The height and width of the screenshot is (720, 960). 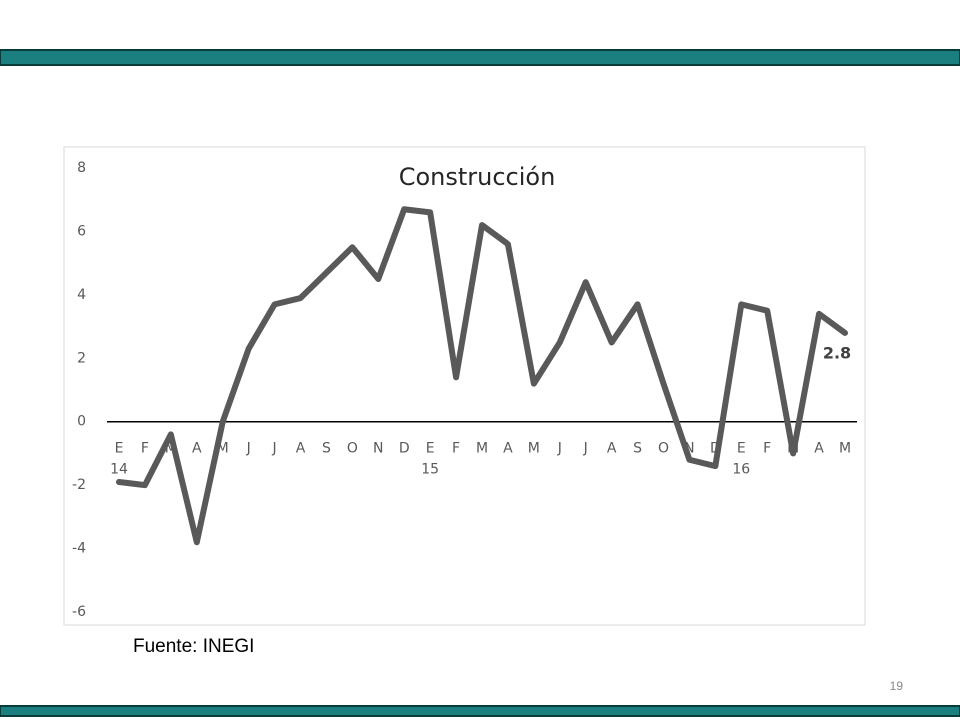 What do you see at coordinates (119, 470) in the screenshot?
I see `x-group-label: 14` at bounding box center [119, 470].